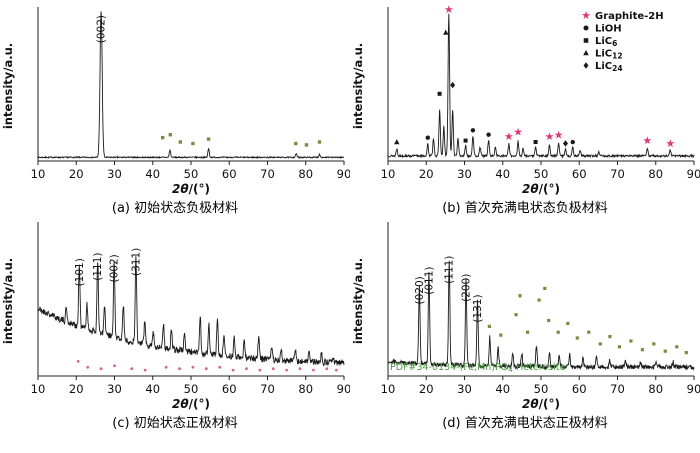 The width and height of the screenshot is (700, 453). What do you see at coordinates (453, 85) in the screenshot?
I see `diamond-phase-marker` at bounding box center [453, 85].